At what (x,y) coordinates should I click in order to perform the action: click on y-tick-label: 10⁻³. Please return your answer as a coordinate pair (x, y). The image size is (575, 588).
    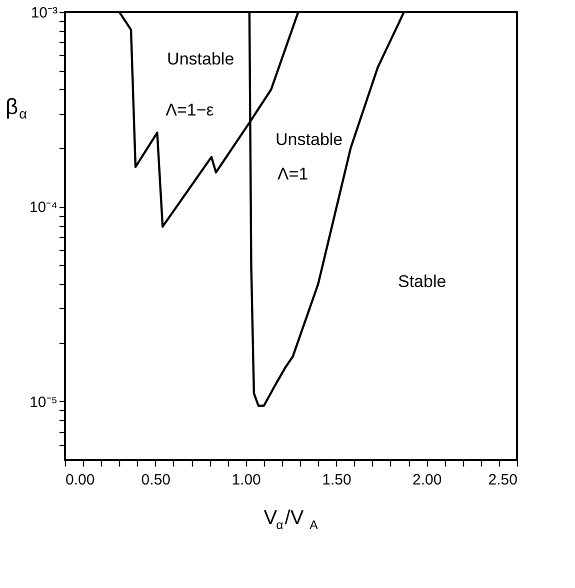
    Looking at the image, I should click on (44, 13).